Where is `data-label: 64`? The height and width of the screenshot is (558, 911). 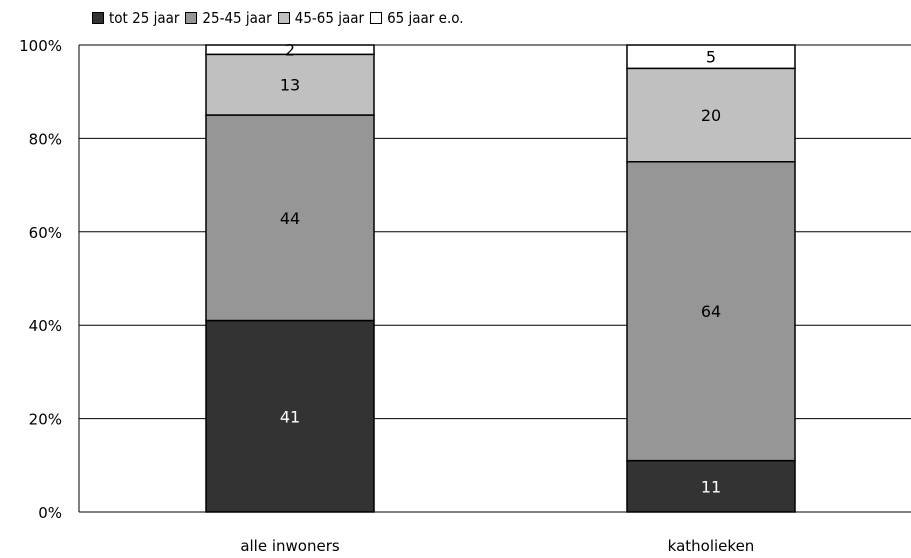 data-label: 64 is located at coordinates (711, 311).